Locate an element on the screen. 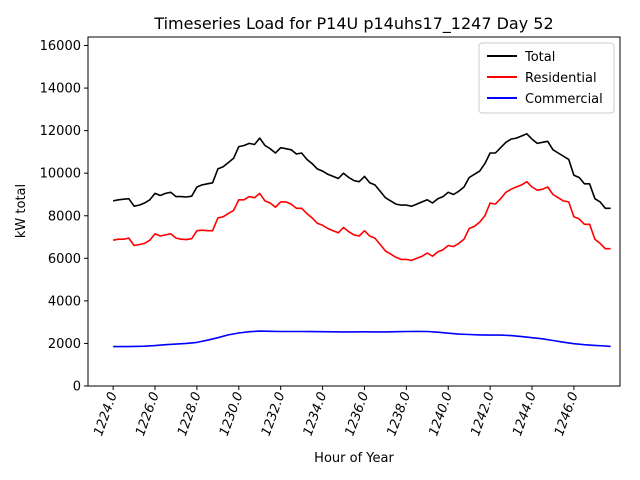 The image size is (640, 480). series-line-total is located at coordinates (361, 171).